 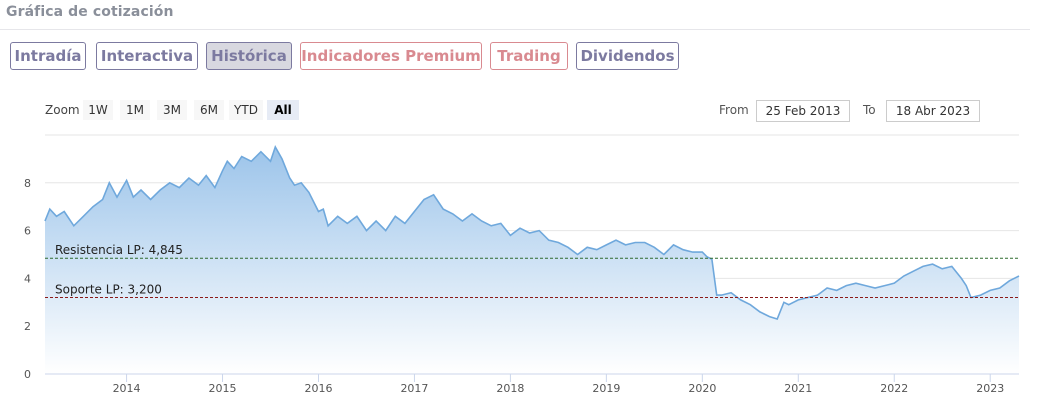 What do you see at coordinates (606, 388) in the screenshot?
I see `x-tick-label: 2019` at bounding box center [606, 388].